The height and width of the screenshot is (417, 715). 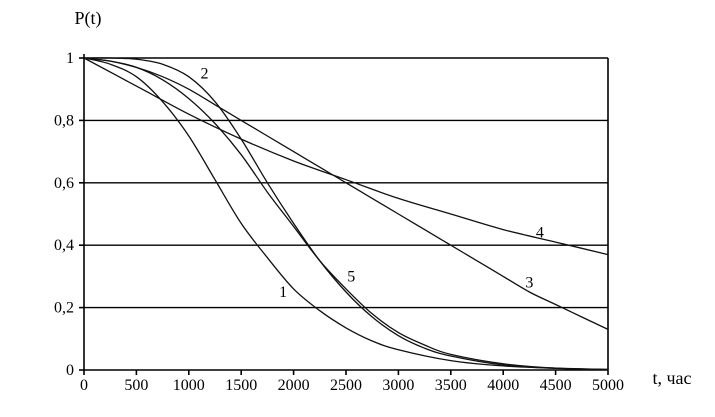 I want to click on x-tick-label-5: 2500, so click(x=346, y=385).